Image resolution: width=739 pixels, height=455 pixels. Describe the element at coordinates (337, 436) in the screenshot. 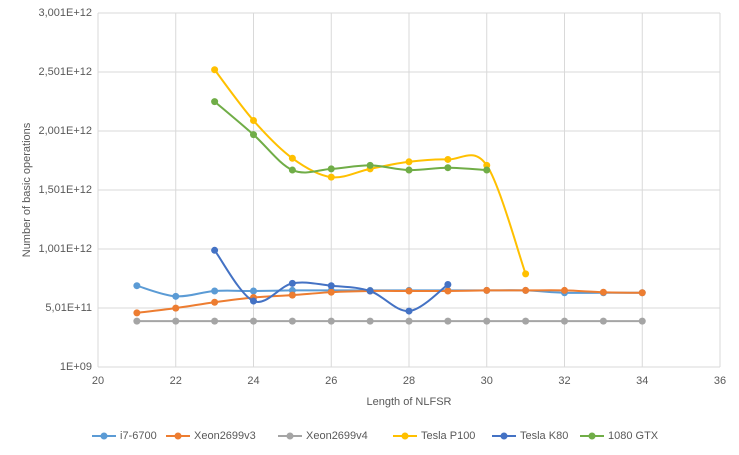

I see `legend-label: Xeon2699v4` at that location.